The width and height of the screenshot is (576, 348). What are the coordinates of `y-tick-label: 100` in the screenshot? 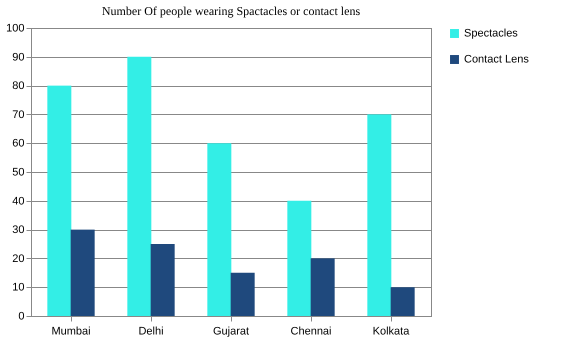 It's located at (15, 28).